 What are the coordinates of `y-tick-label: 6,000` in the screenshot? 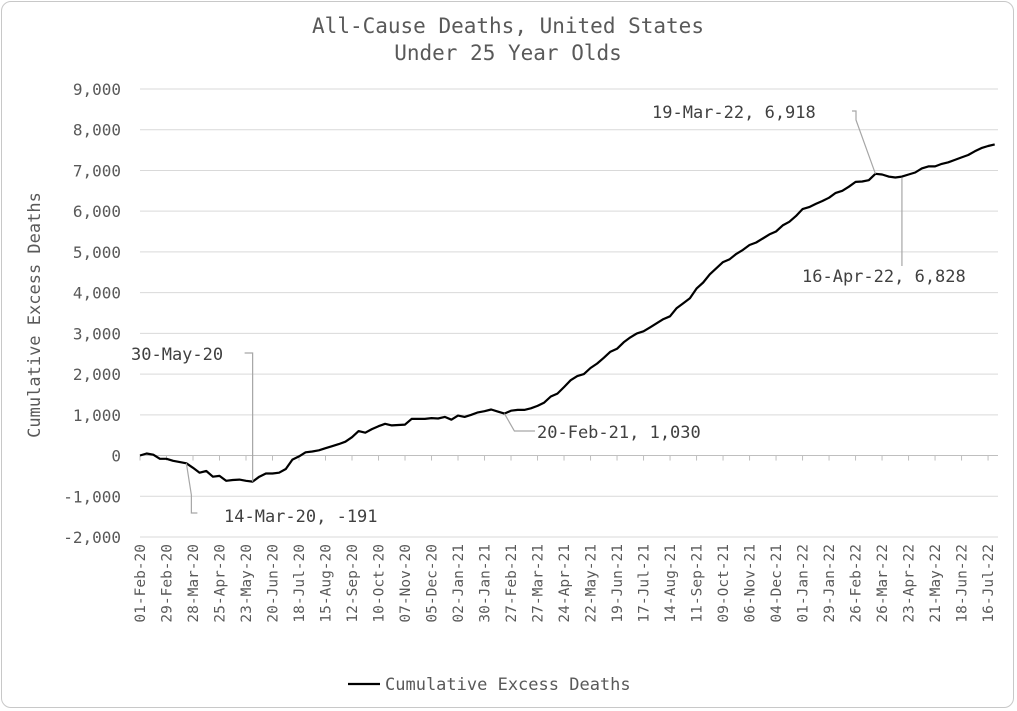 It's located at (97, 211).